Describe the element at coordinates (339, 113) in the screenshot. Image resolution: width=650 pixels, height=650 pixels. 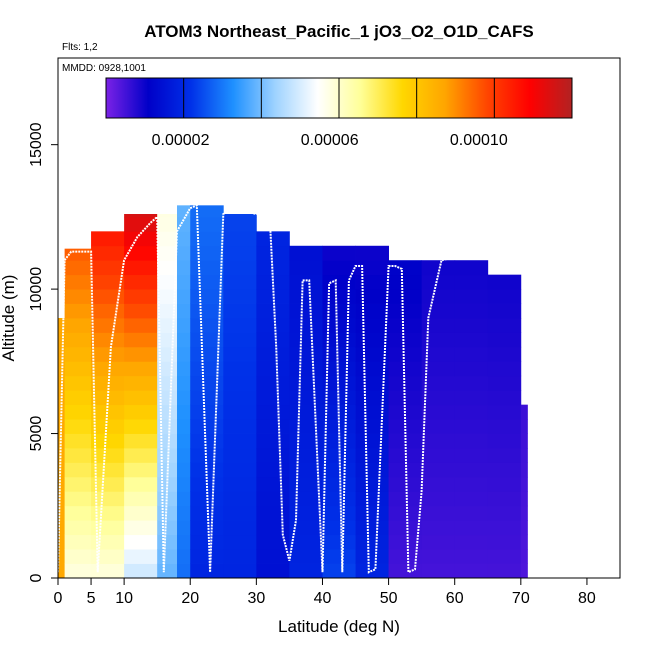
I see `colorbar: 0.00002 0.00006 0.00010` at that location.